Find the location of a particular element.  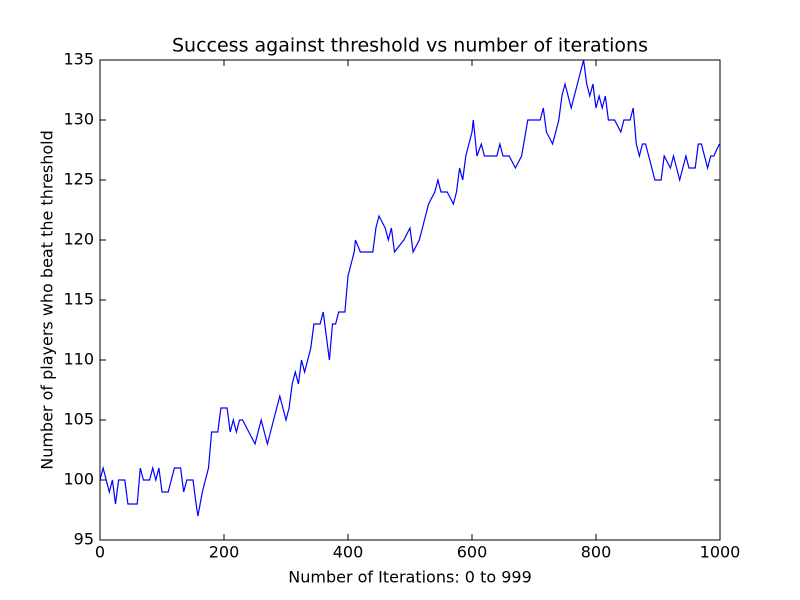

x-axis-label: Number of Iterations: 0 to 999 is located at coordinates (410, 577).